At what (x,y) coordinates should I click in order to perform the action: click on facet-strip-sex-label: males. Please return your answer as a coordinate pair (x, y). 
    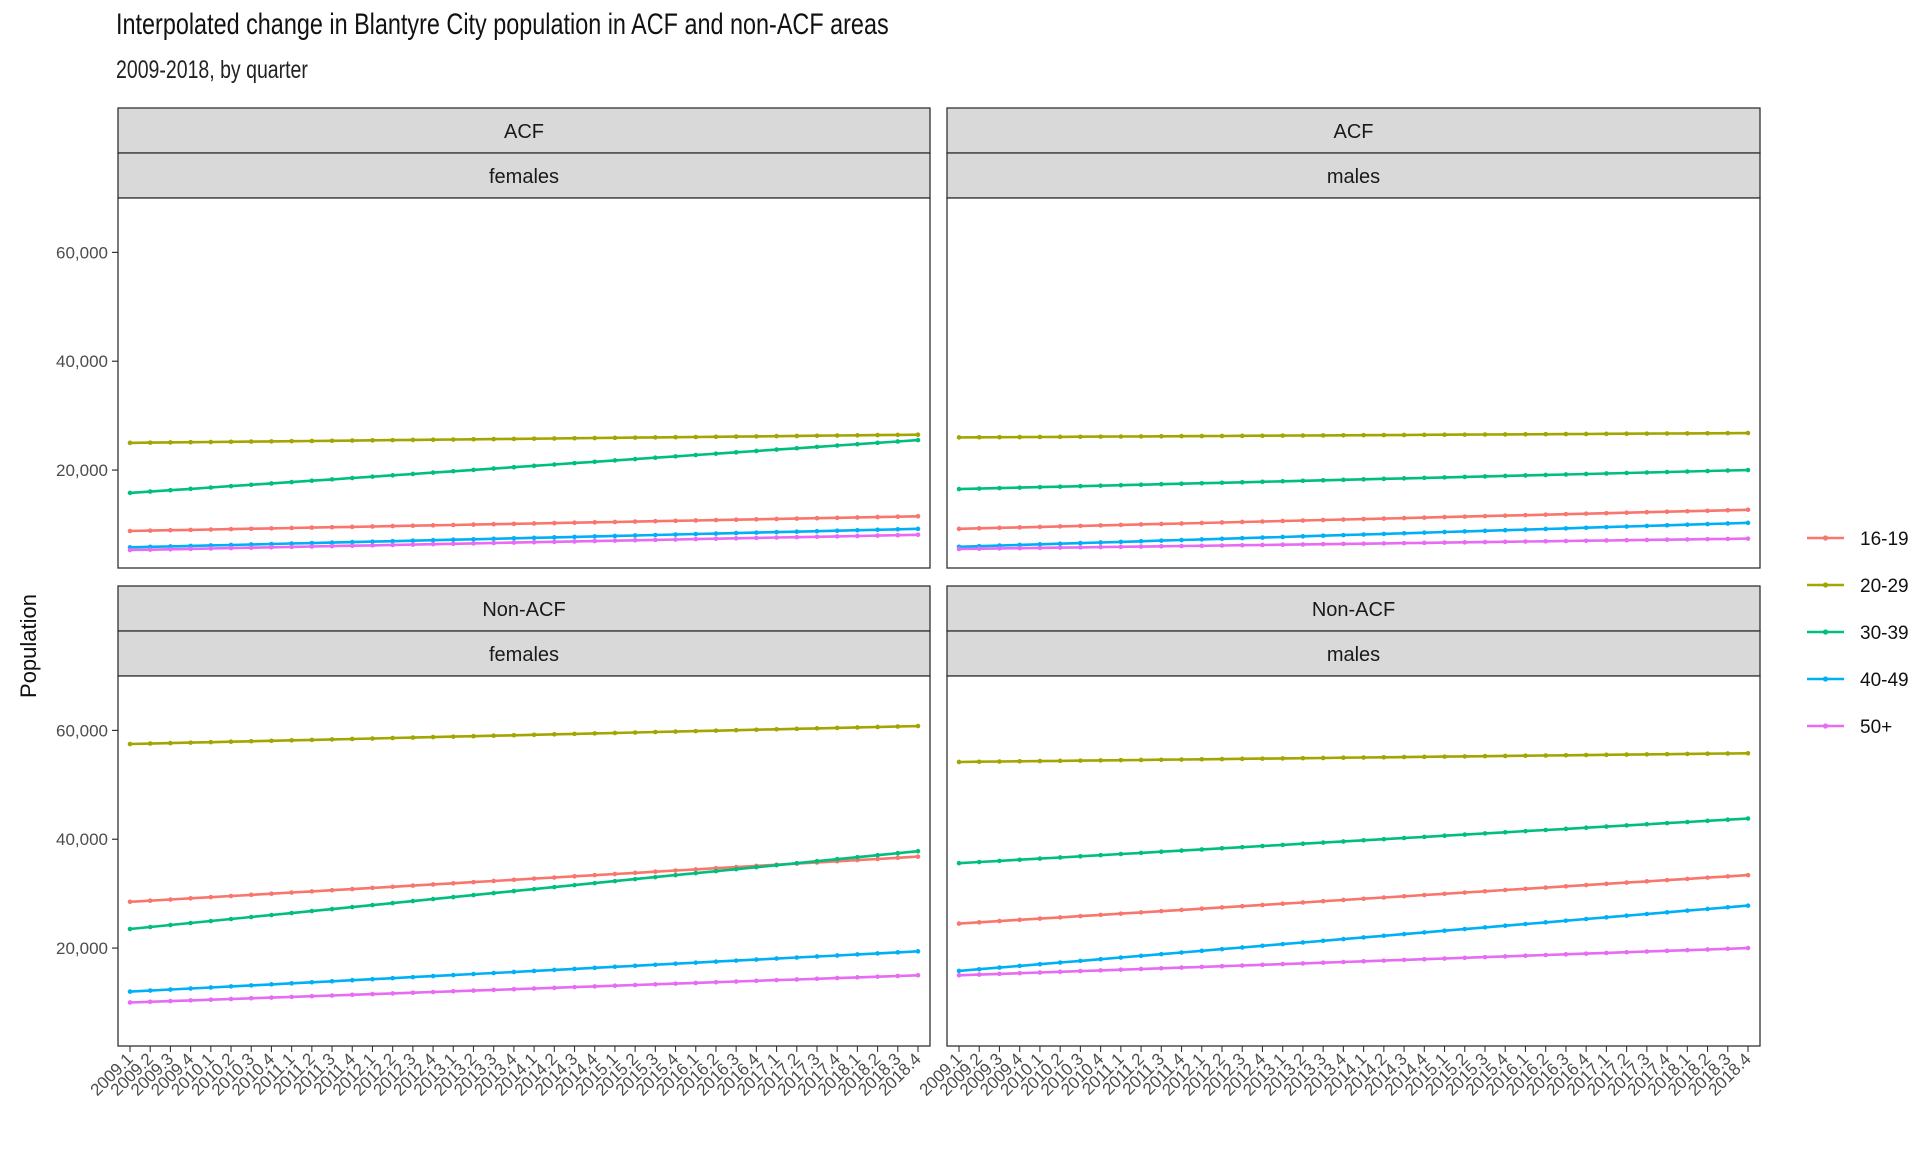
    Looking at the image, I should click on (1353, 655).